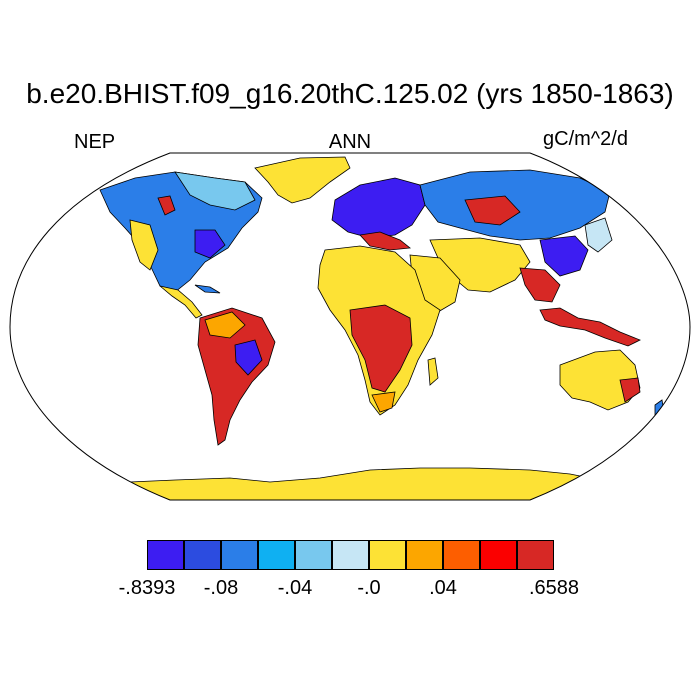 This screenshot has width=700, height=700. I want to click on north-america-canada-east, so click(215, 191).